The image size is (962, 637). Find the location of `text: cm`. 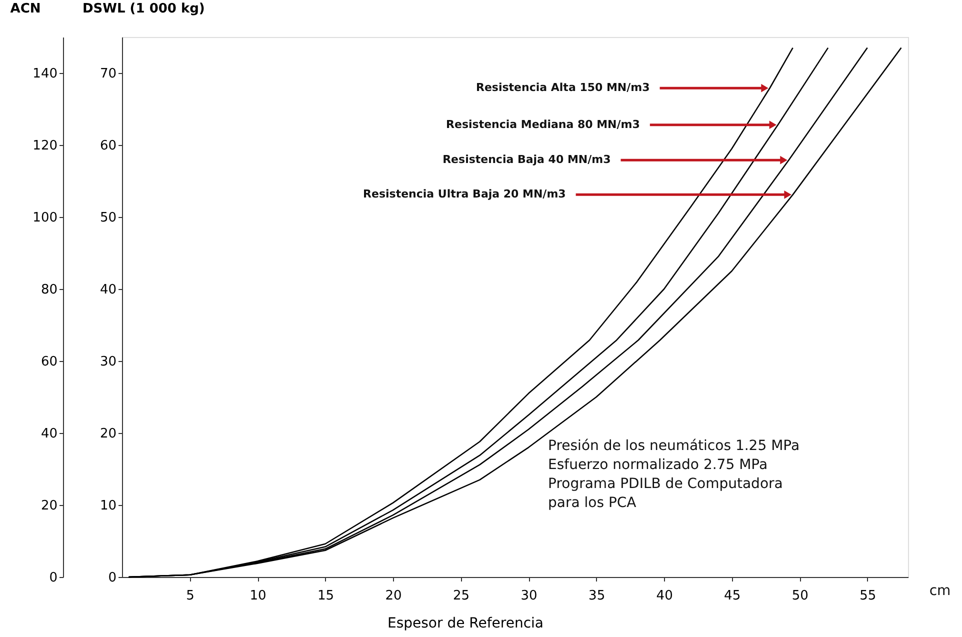

text: cm is located at coordinates (940, 591).